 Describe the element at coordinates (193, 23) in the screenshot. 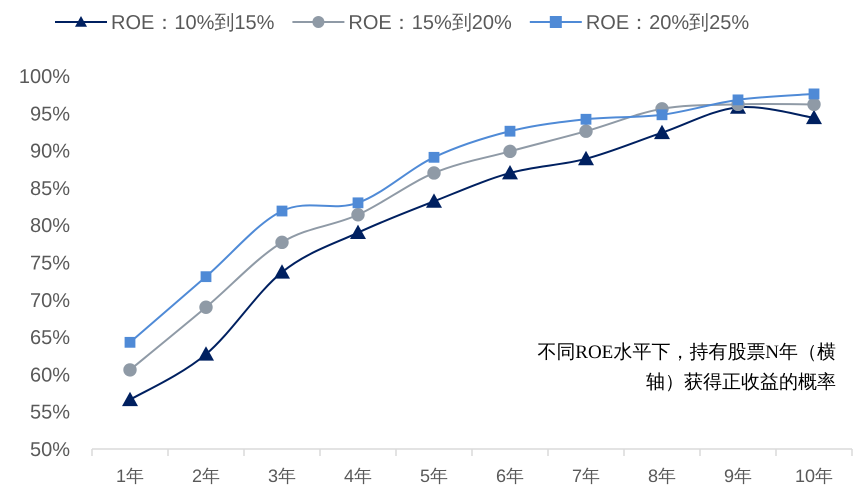

I see `legend-label: ROE：10%到15%` at that location.